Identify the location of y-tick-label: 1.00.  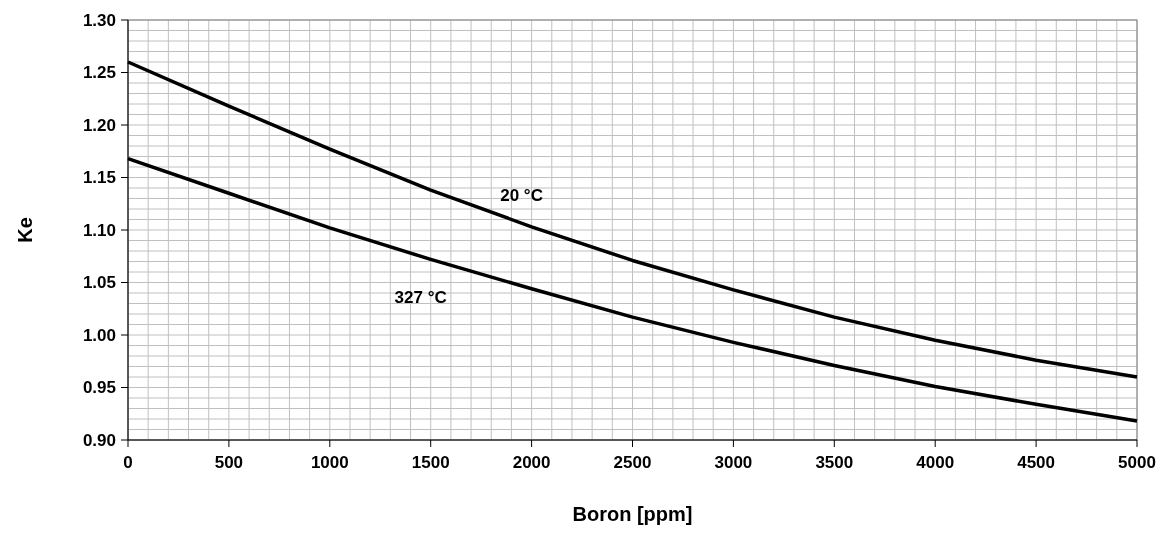
(99, 335).